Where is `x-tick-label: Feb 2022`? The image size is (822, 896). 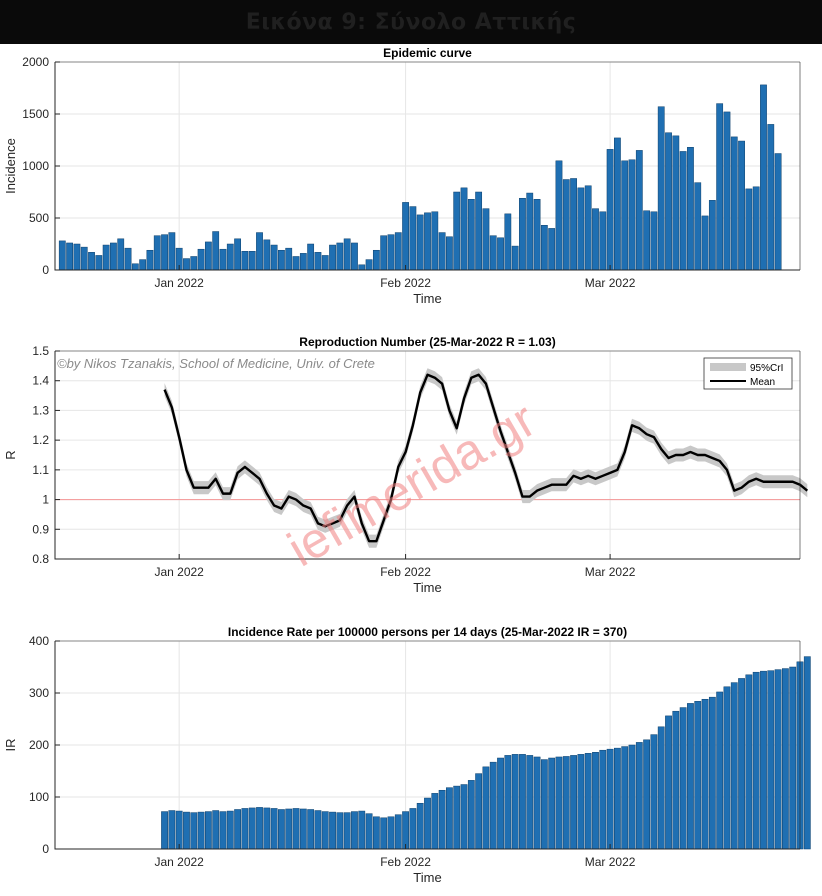 x-tick-label: Feb 2022 is located at coordinates (405, 572).